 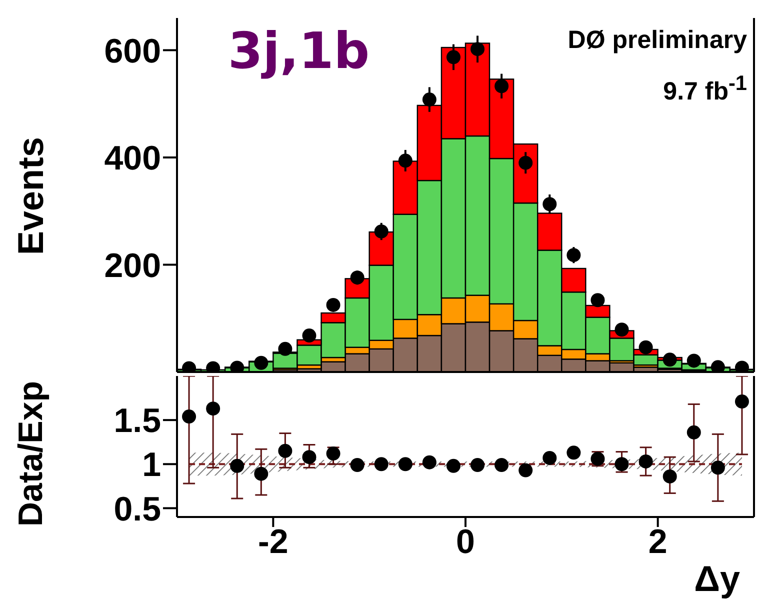 I want to click on x-tick-label: 2, so click(x=658, y=542).